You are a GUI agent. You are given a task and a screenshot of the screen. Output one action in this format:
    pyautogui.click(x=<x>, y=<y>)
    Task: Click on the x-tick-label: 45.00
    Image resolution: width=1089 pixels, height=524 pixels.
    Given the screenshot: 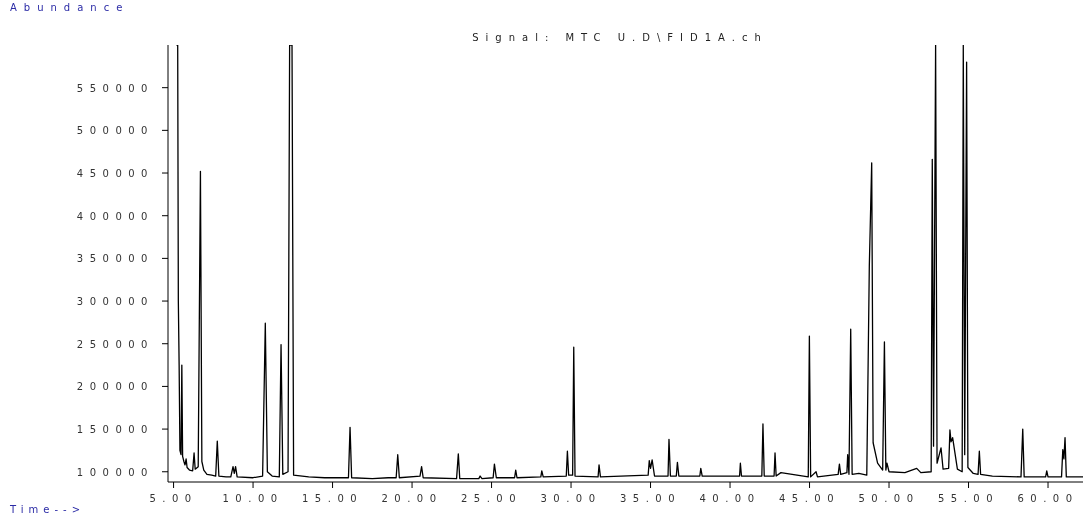 What is the action you would take?
    pyautogui.click(x=809, y=498)
    